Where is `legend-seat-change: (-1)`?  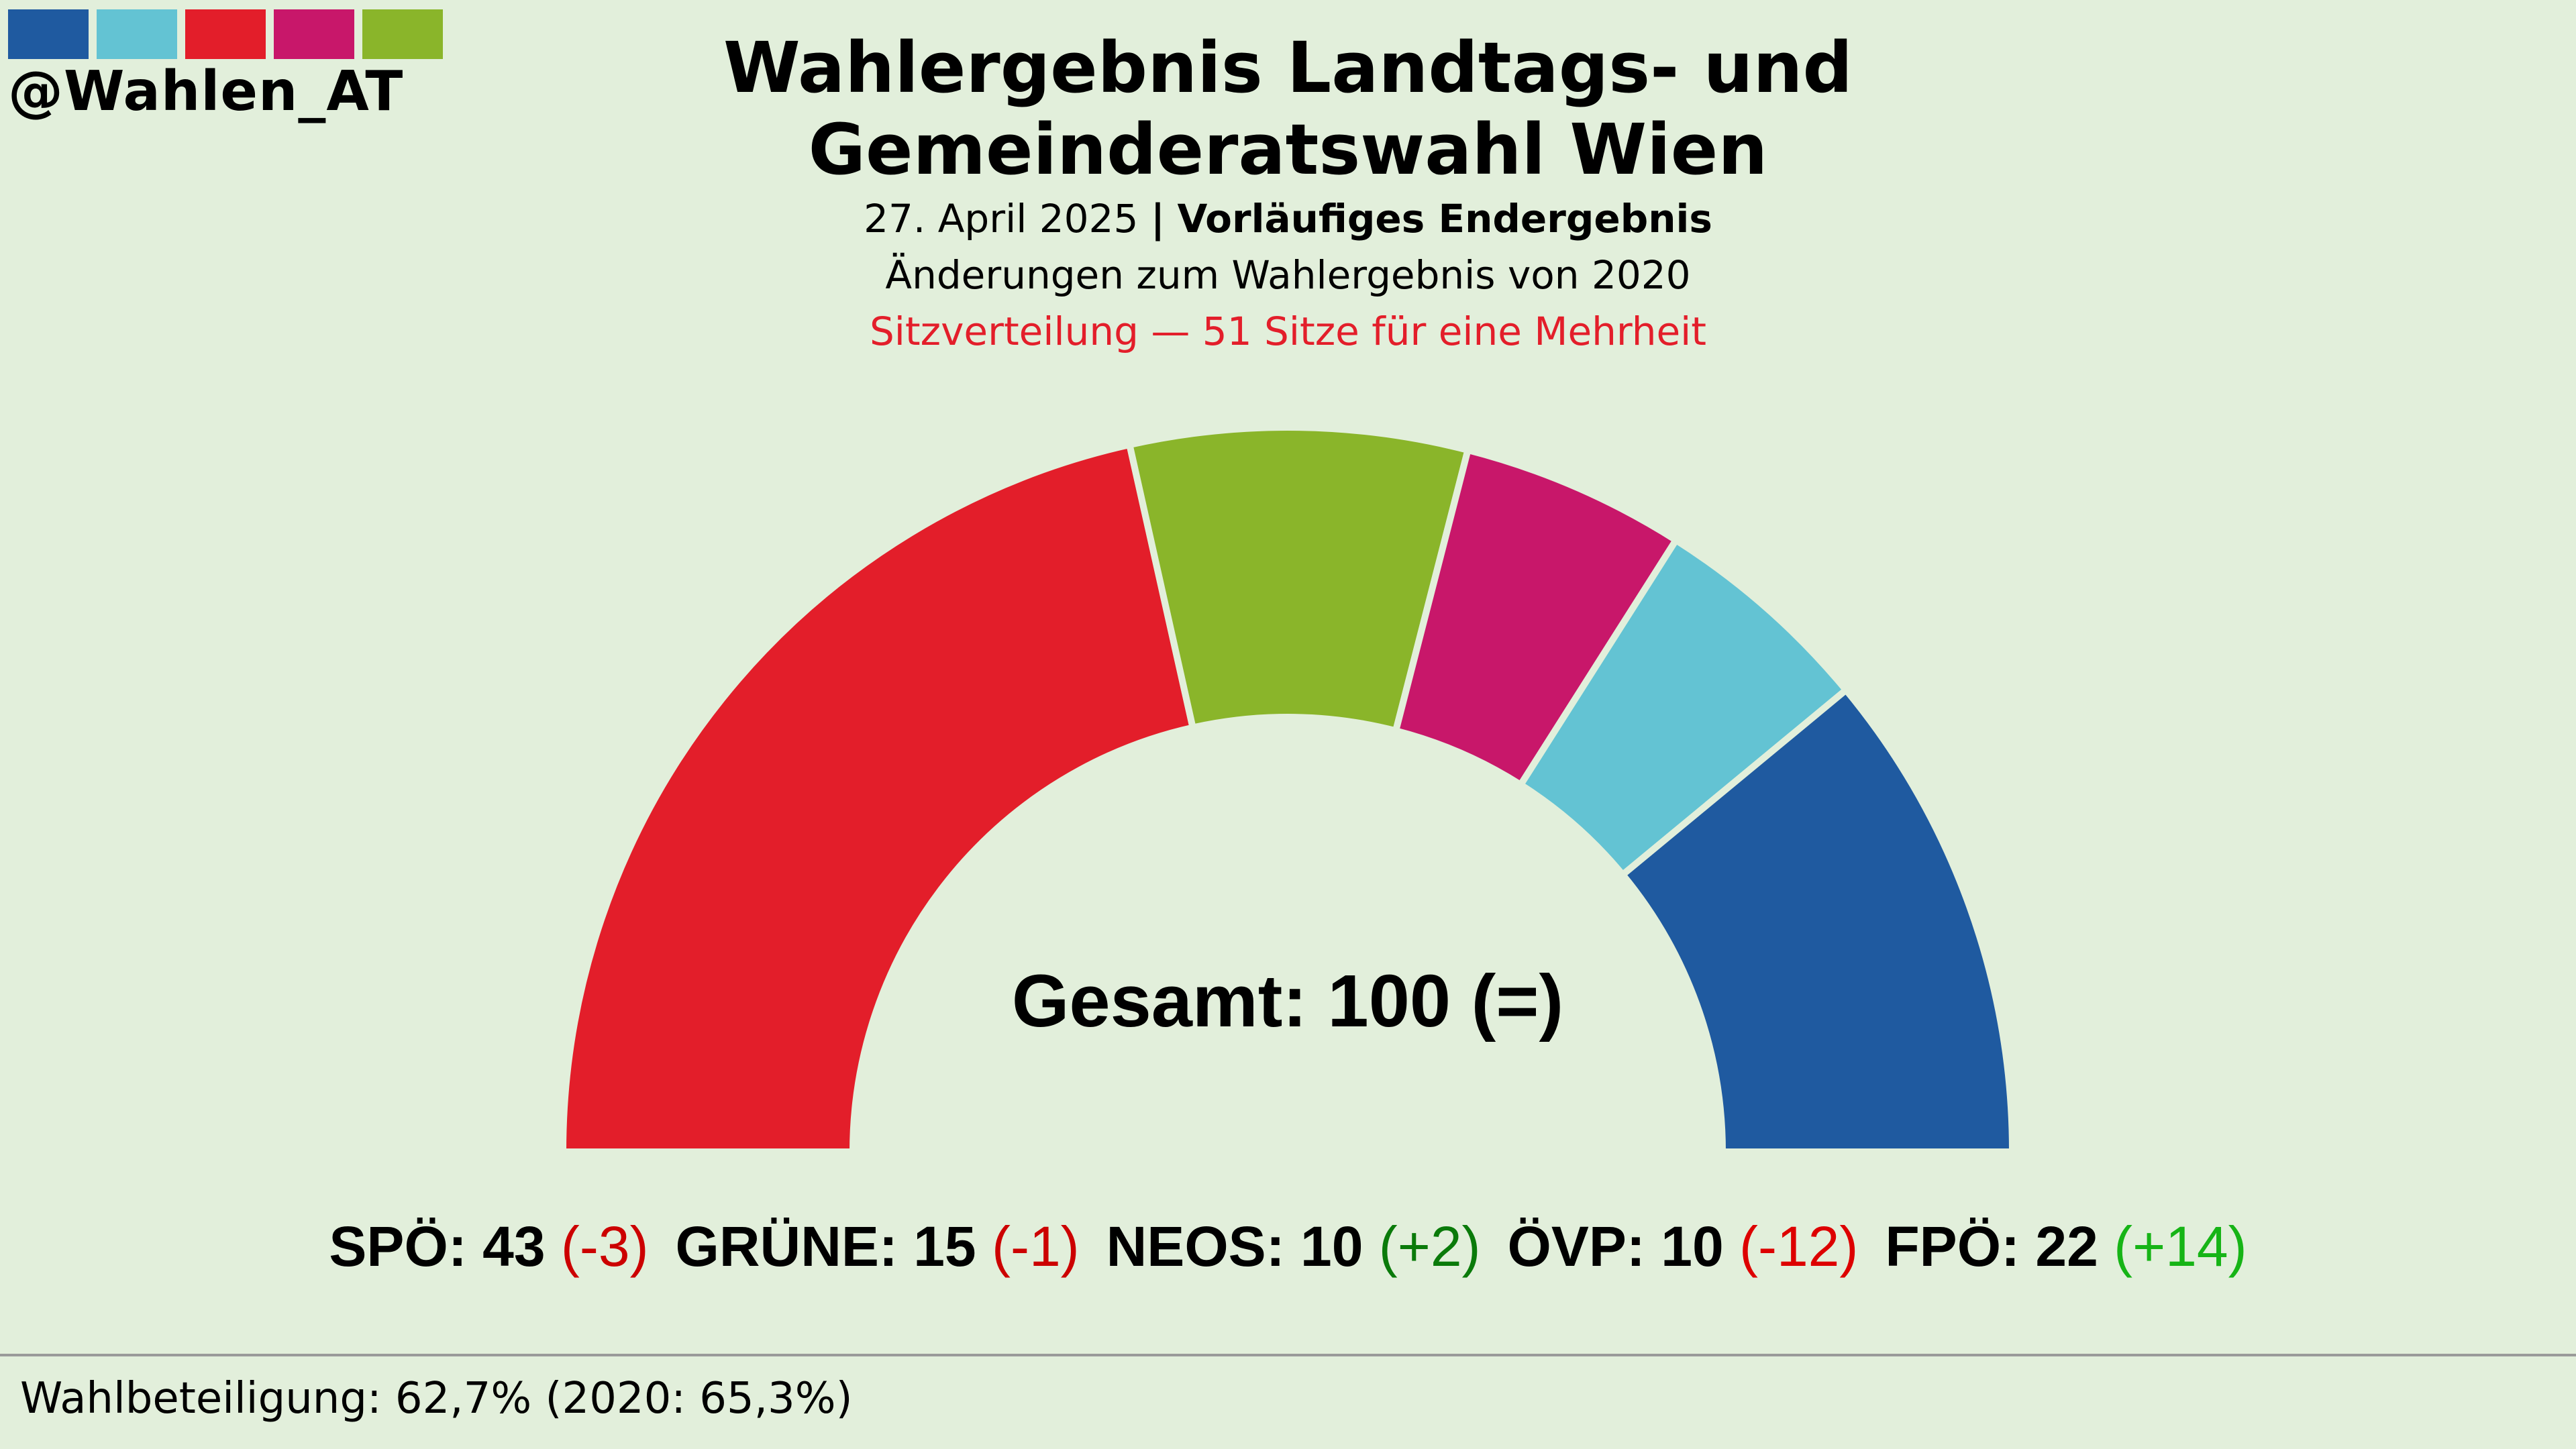 legend-seat-change: (-1) is located at coordinates (1036, 1246).